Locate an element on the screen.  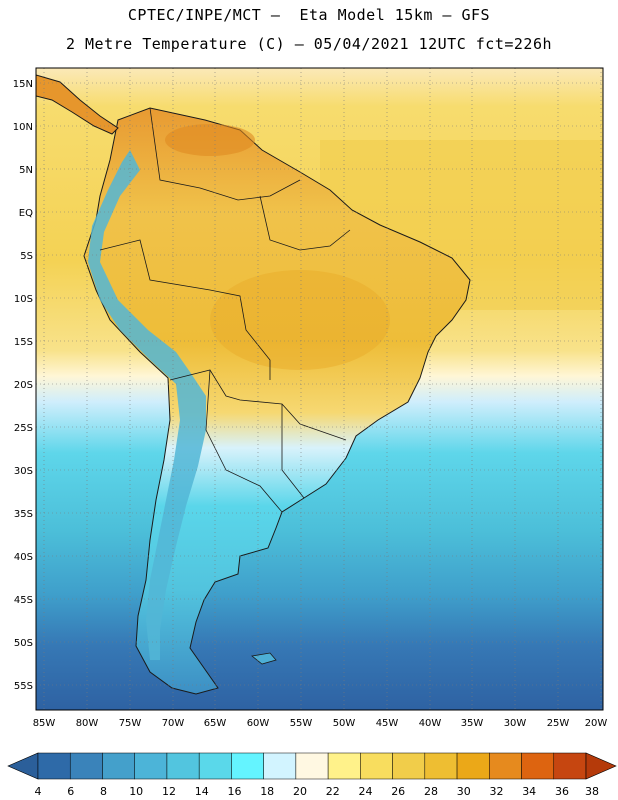
lon-label: 60W is located at coordinates (258, 723).